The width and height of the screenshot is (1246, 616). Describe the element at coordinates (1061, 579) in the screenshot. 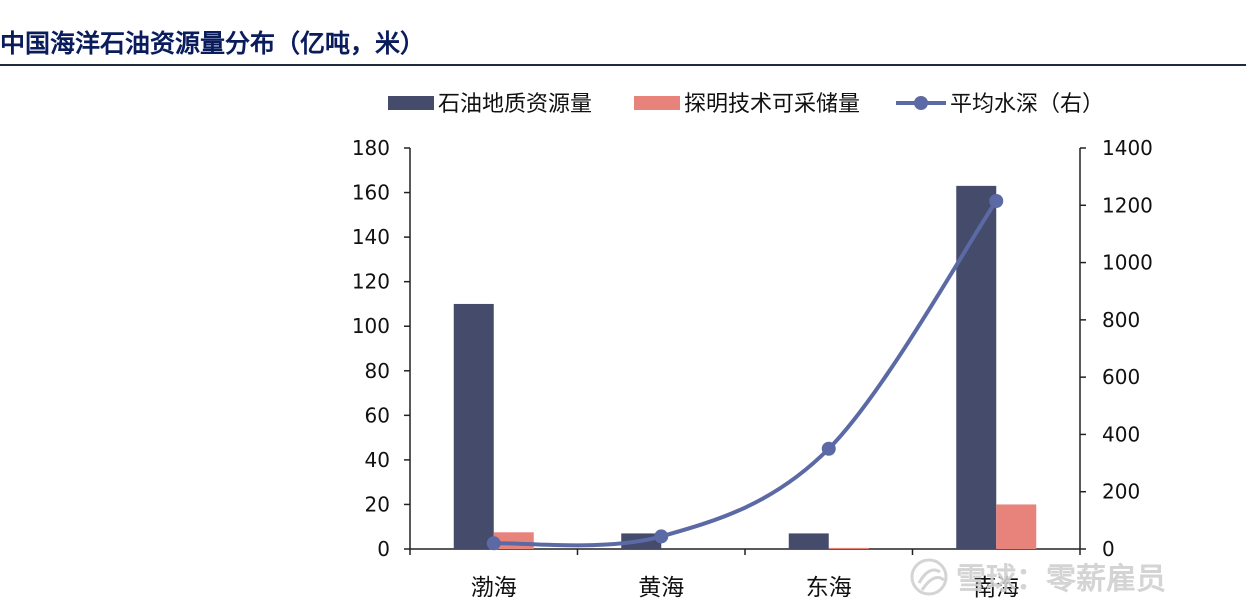

I see `watermark-text: 雪球：零薪雇员` at that location.